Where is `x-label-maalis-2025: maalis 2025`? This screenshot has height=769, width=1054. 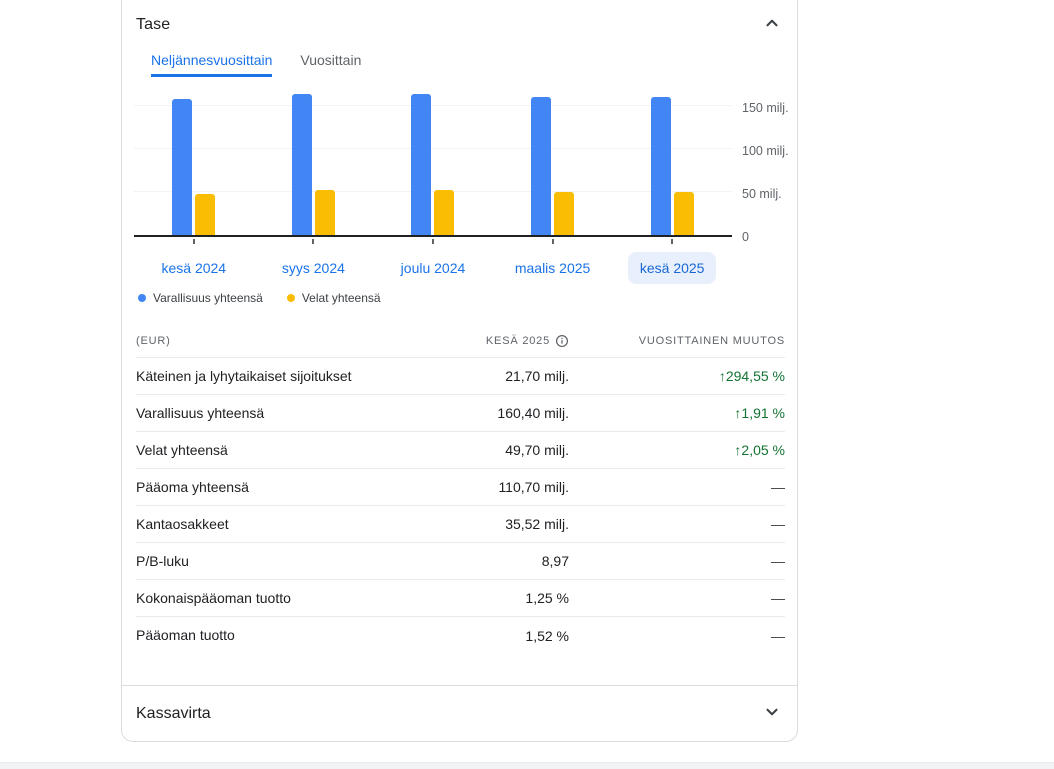
x-label-maalis-2025: maalis 2025 is located at coordinates (553, 268).